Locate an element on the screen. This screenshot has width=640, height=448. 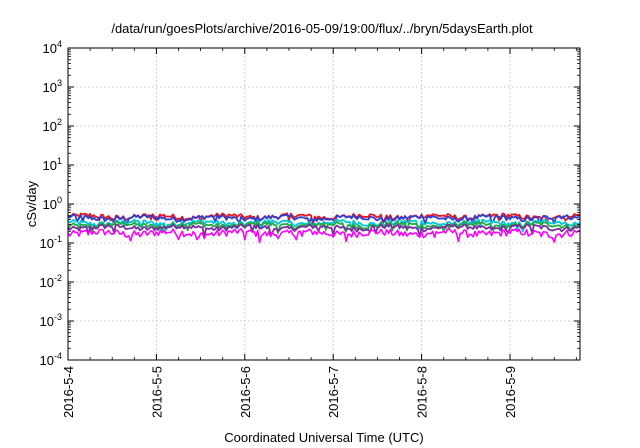
y-tick-exponent: -2 is located at coordinates (58, 278).